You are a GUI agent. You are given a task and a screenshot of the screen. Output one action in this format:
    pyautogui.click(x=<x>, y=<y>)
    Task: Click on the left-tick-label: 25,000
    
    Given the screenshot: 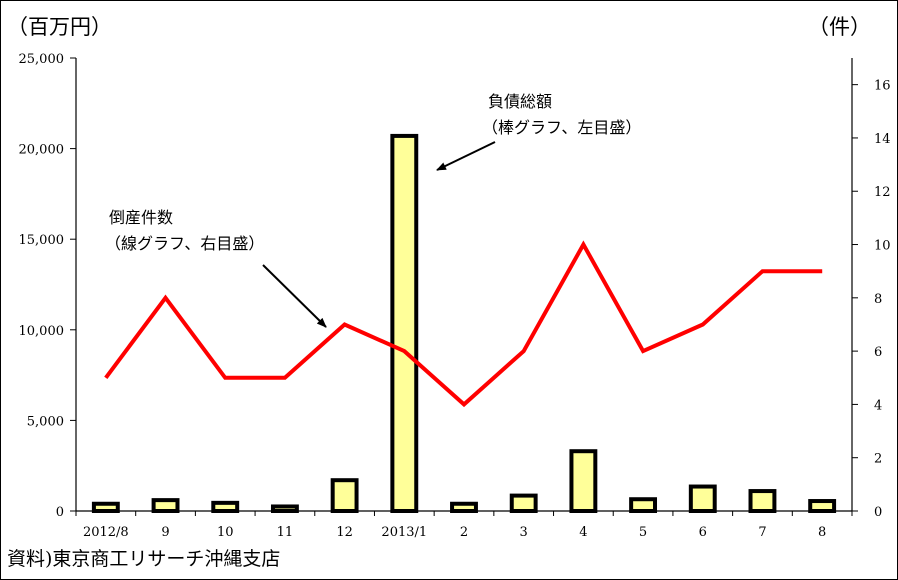 What is the action you would take?
    pyautogui.click(x=42, y=59)
    